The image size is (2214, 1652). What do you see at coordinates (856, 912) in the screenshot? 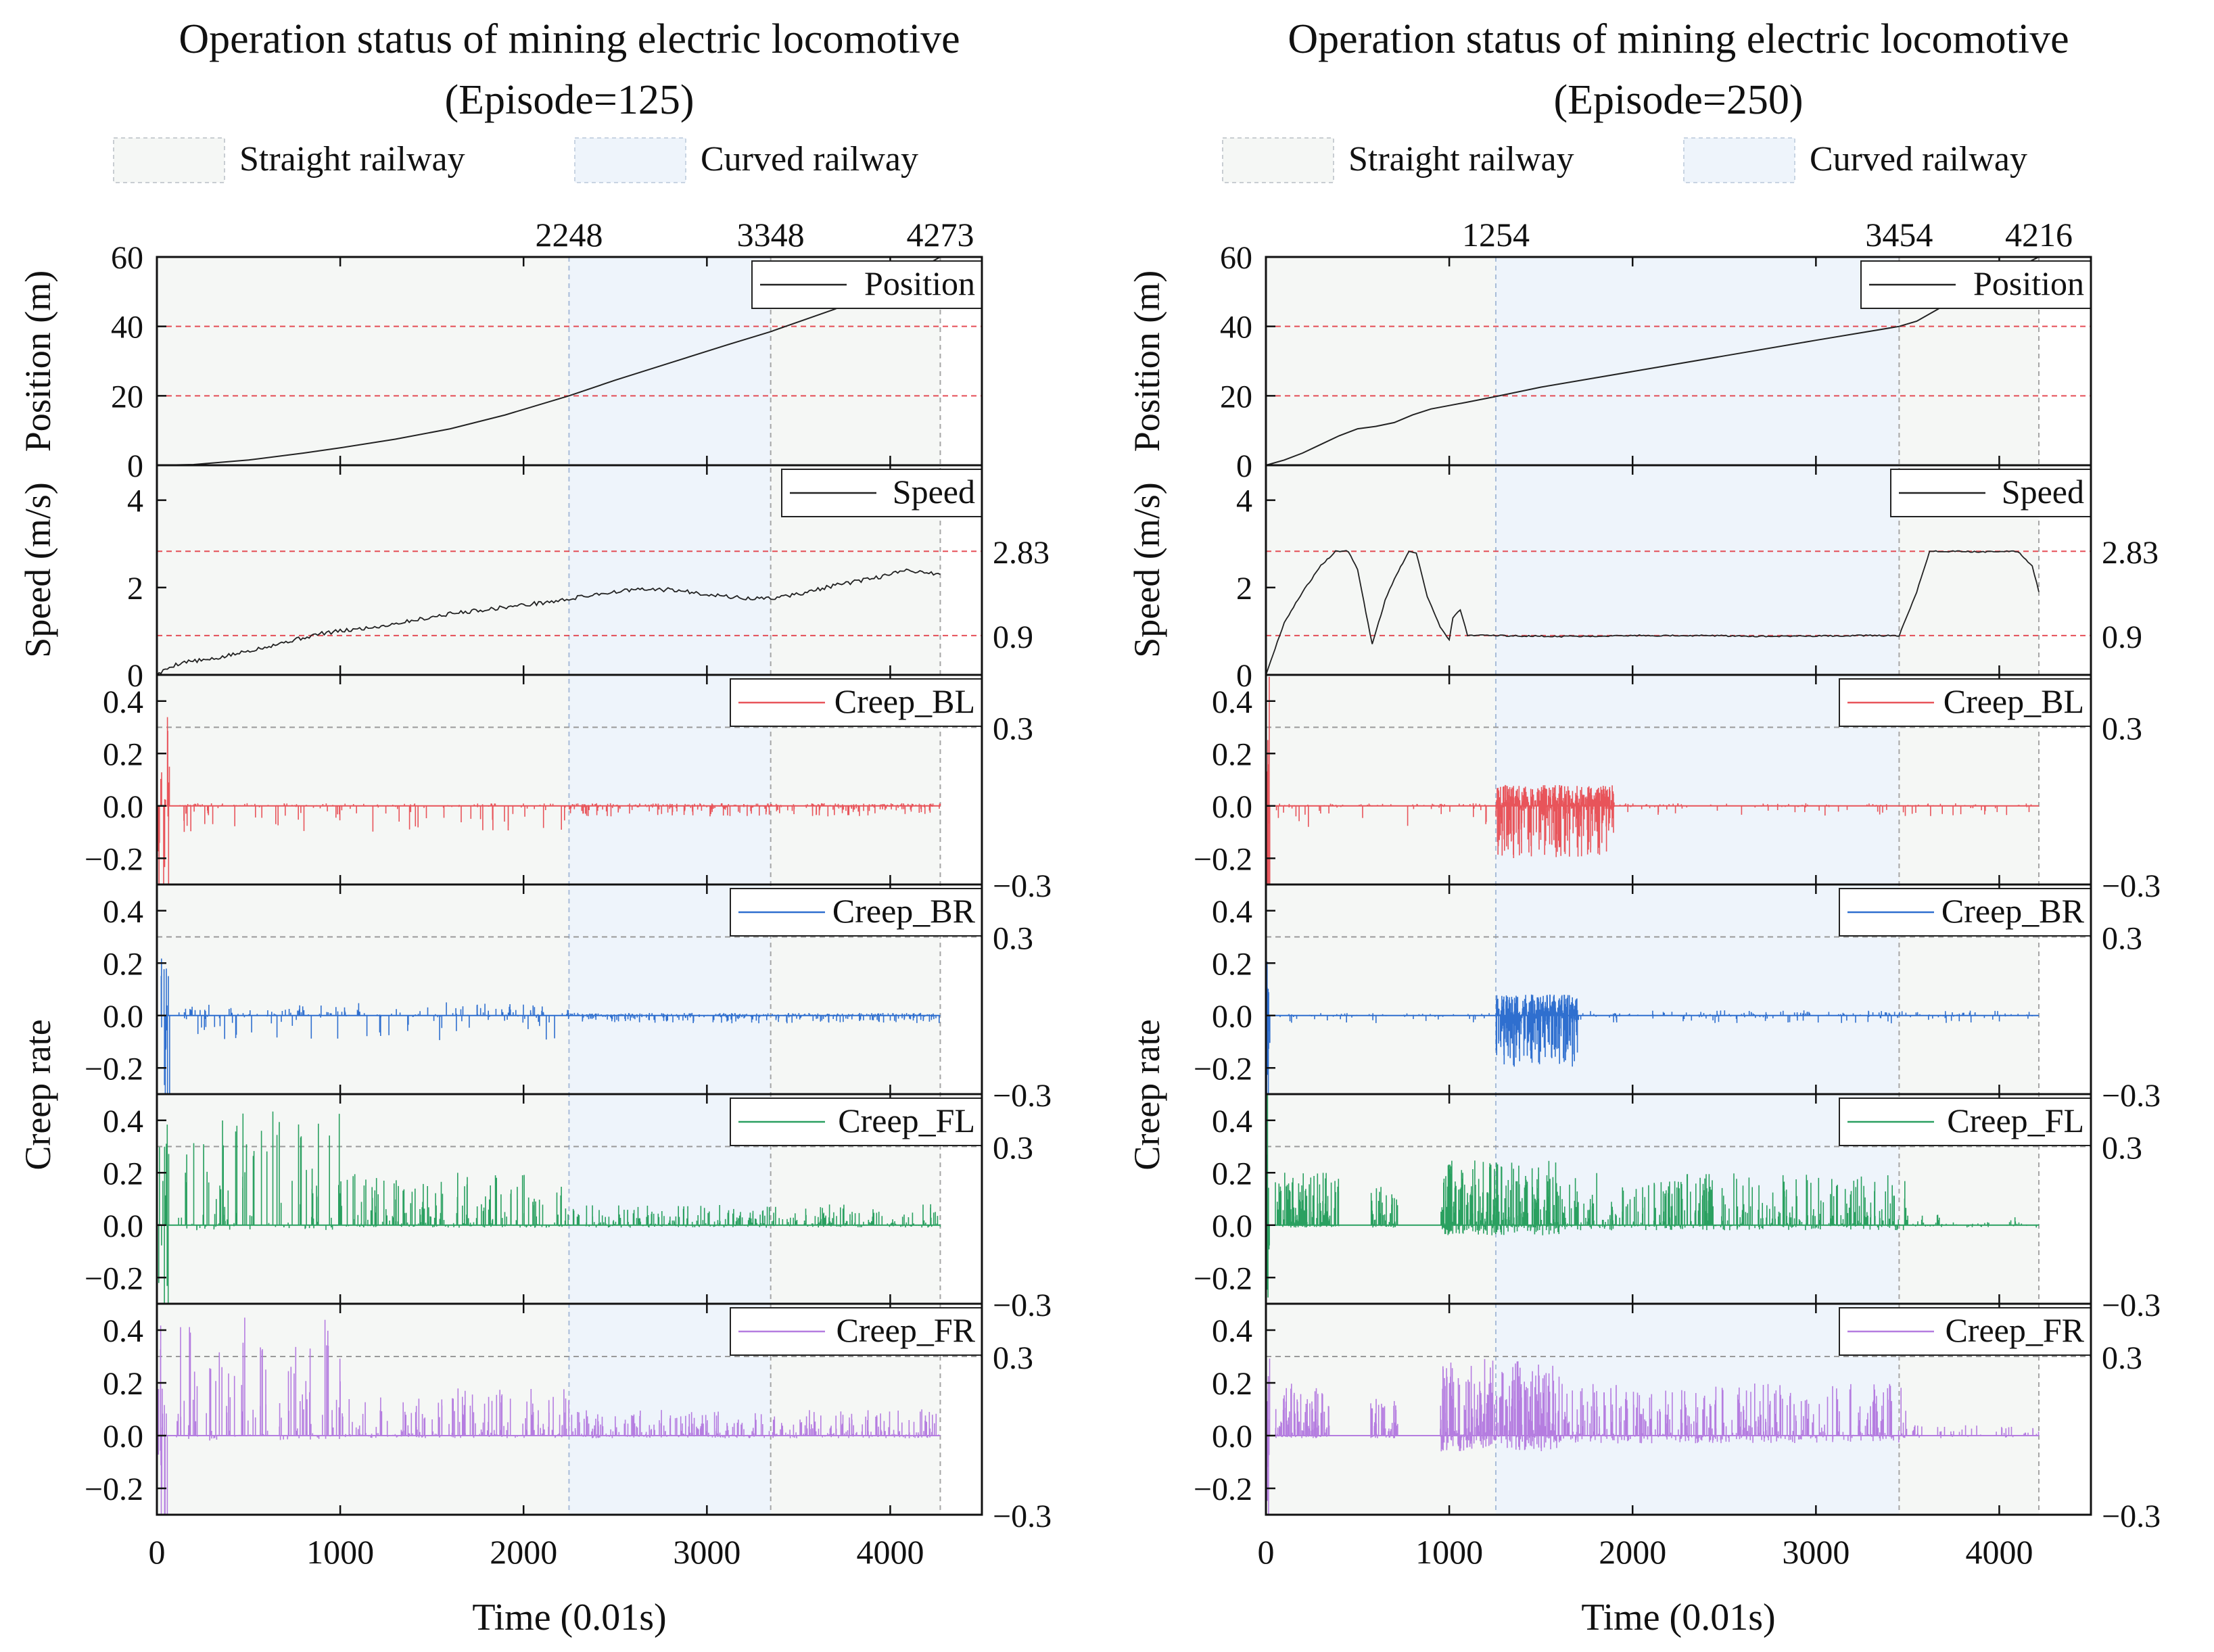
I see `series-legend-box` at bounding box center [856, 912].